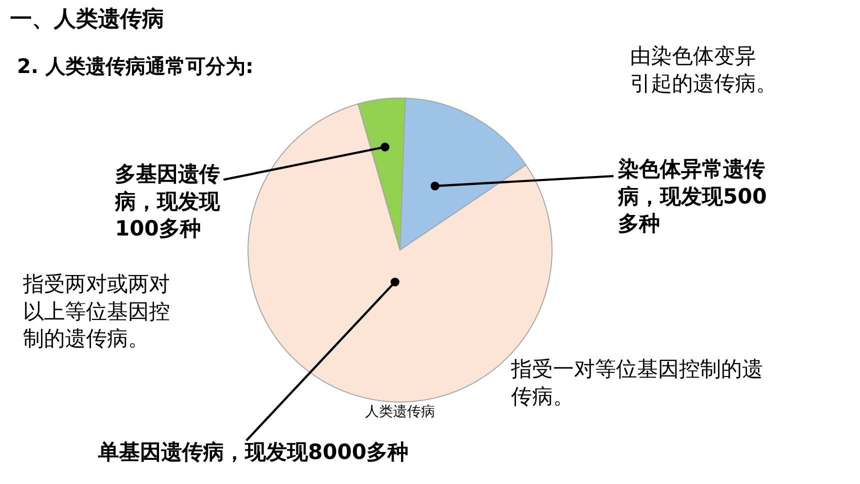 The image size is (860, 484). Describe the element at coordinates (636, 382) in the screenshot. I see `text: 指受一对等位基因控制的遗传病。` at that location.